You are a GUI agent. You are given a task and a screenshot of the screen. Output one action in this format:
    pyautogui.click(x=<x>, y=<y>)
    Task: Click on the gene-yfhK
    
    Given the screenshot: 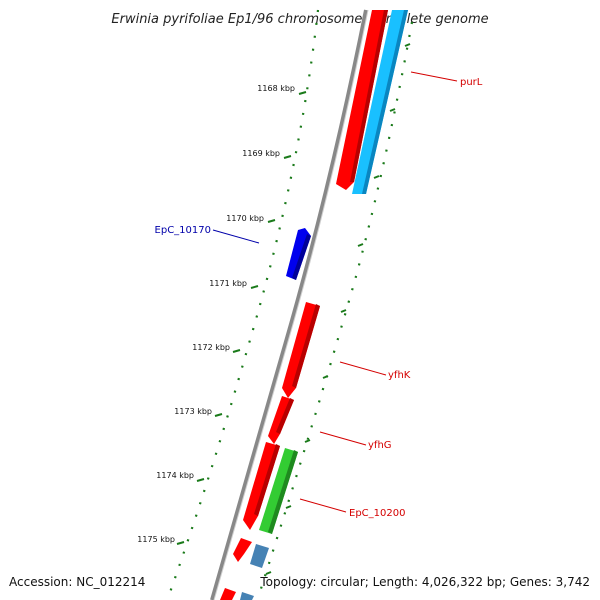 What is the action you would take?
    pyautogui.click(x=301, y=350)
    